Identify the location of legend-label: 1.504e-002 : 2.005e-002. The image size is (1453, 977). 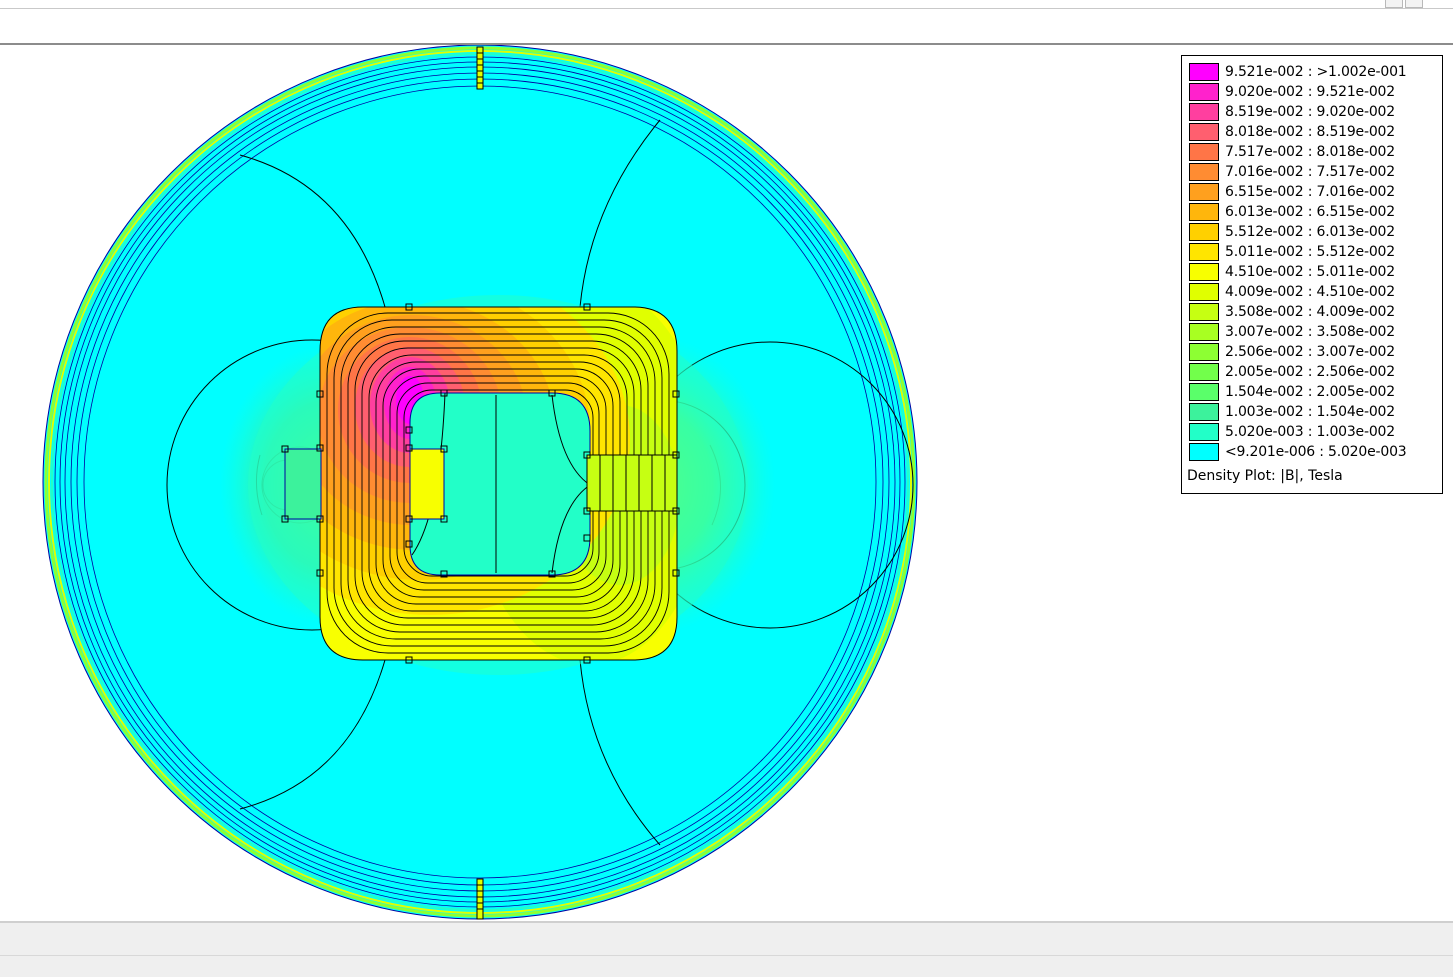
(1310, 392).